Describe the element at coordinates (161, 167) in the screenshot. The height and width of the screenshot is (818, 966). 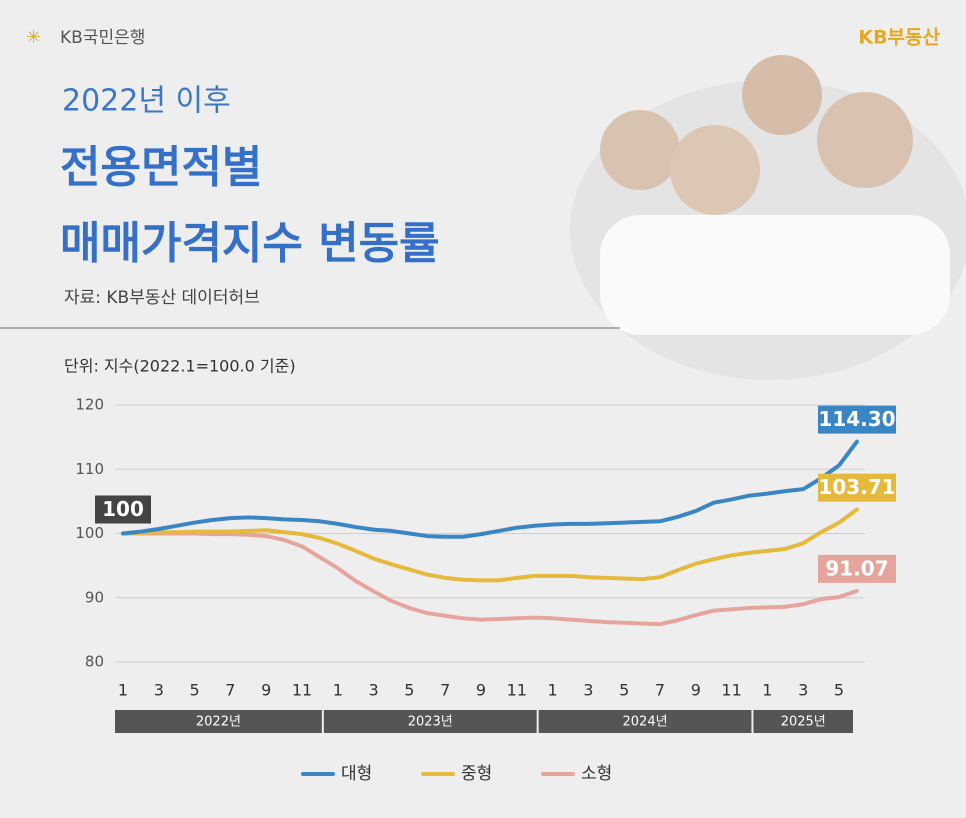
I see `title-line: 전용면적별` at that location.